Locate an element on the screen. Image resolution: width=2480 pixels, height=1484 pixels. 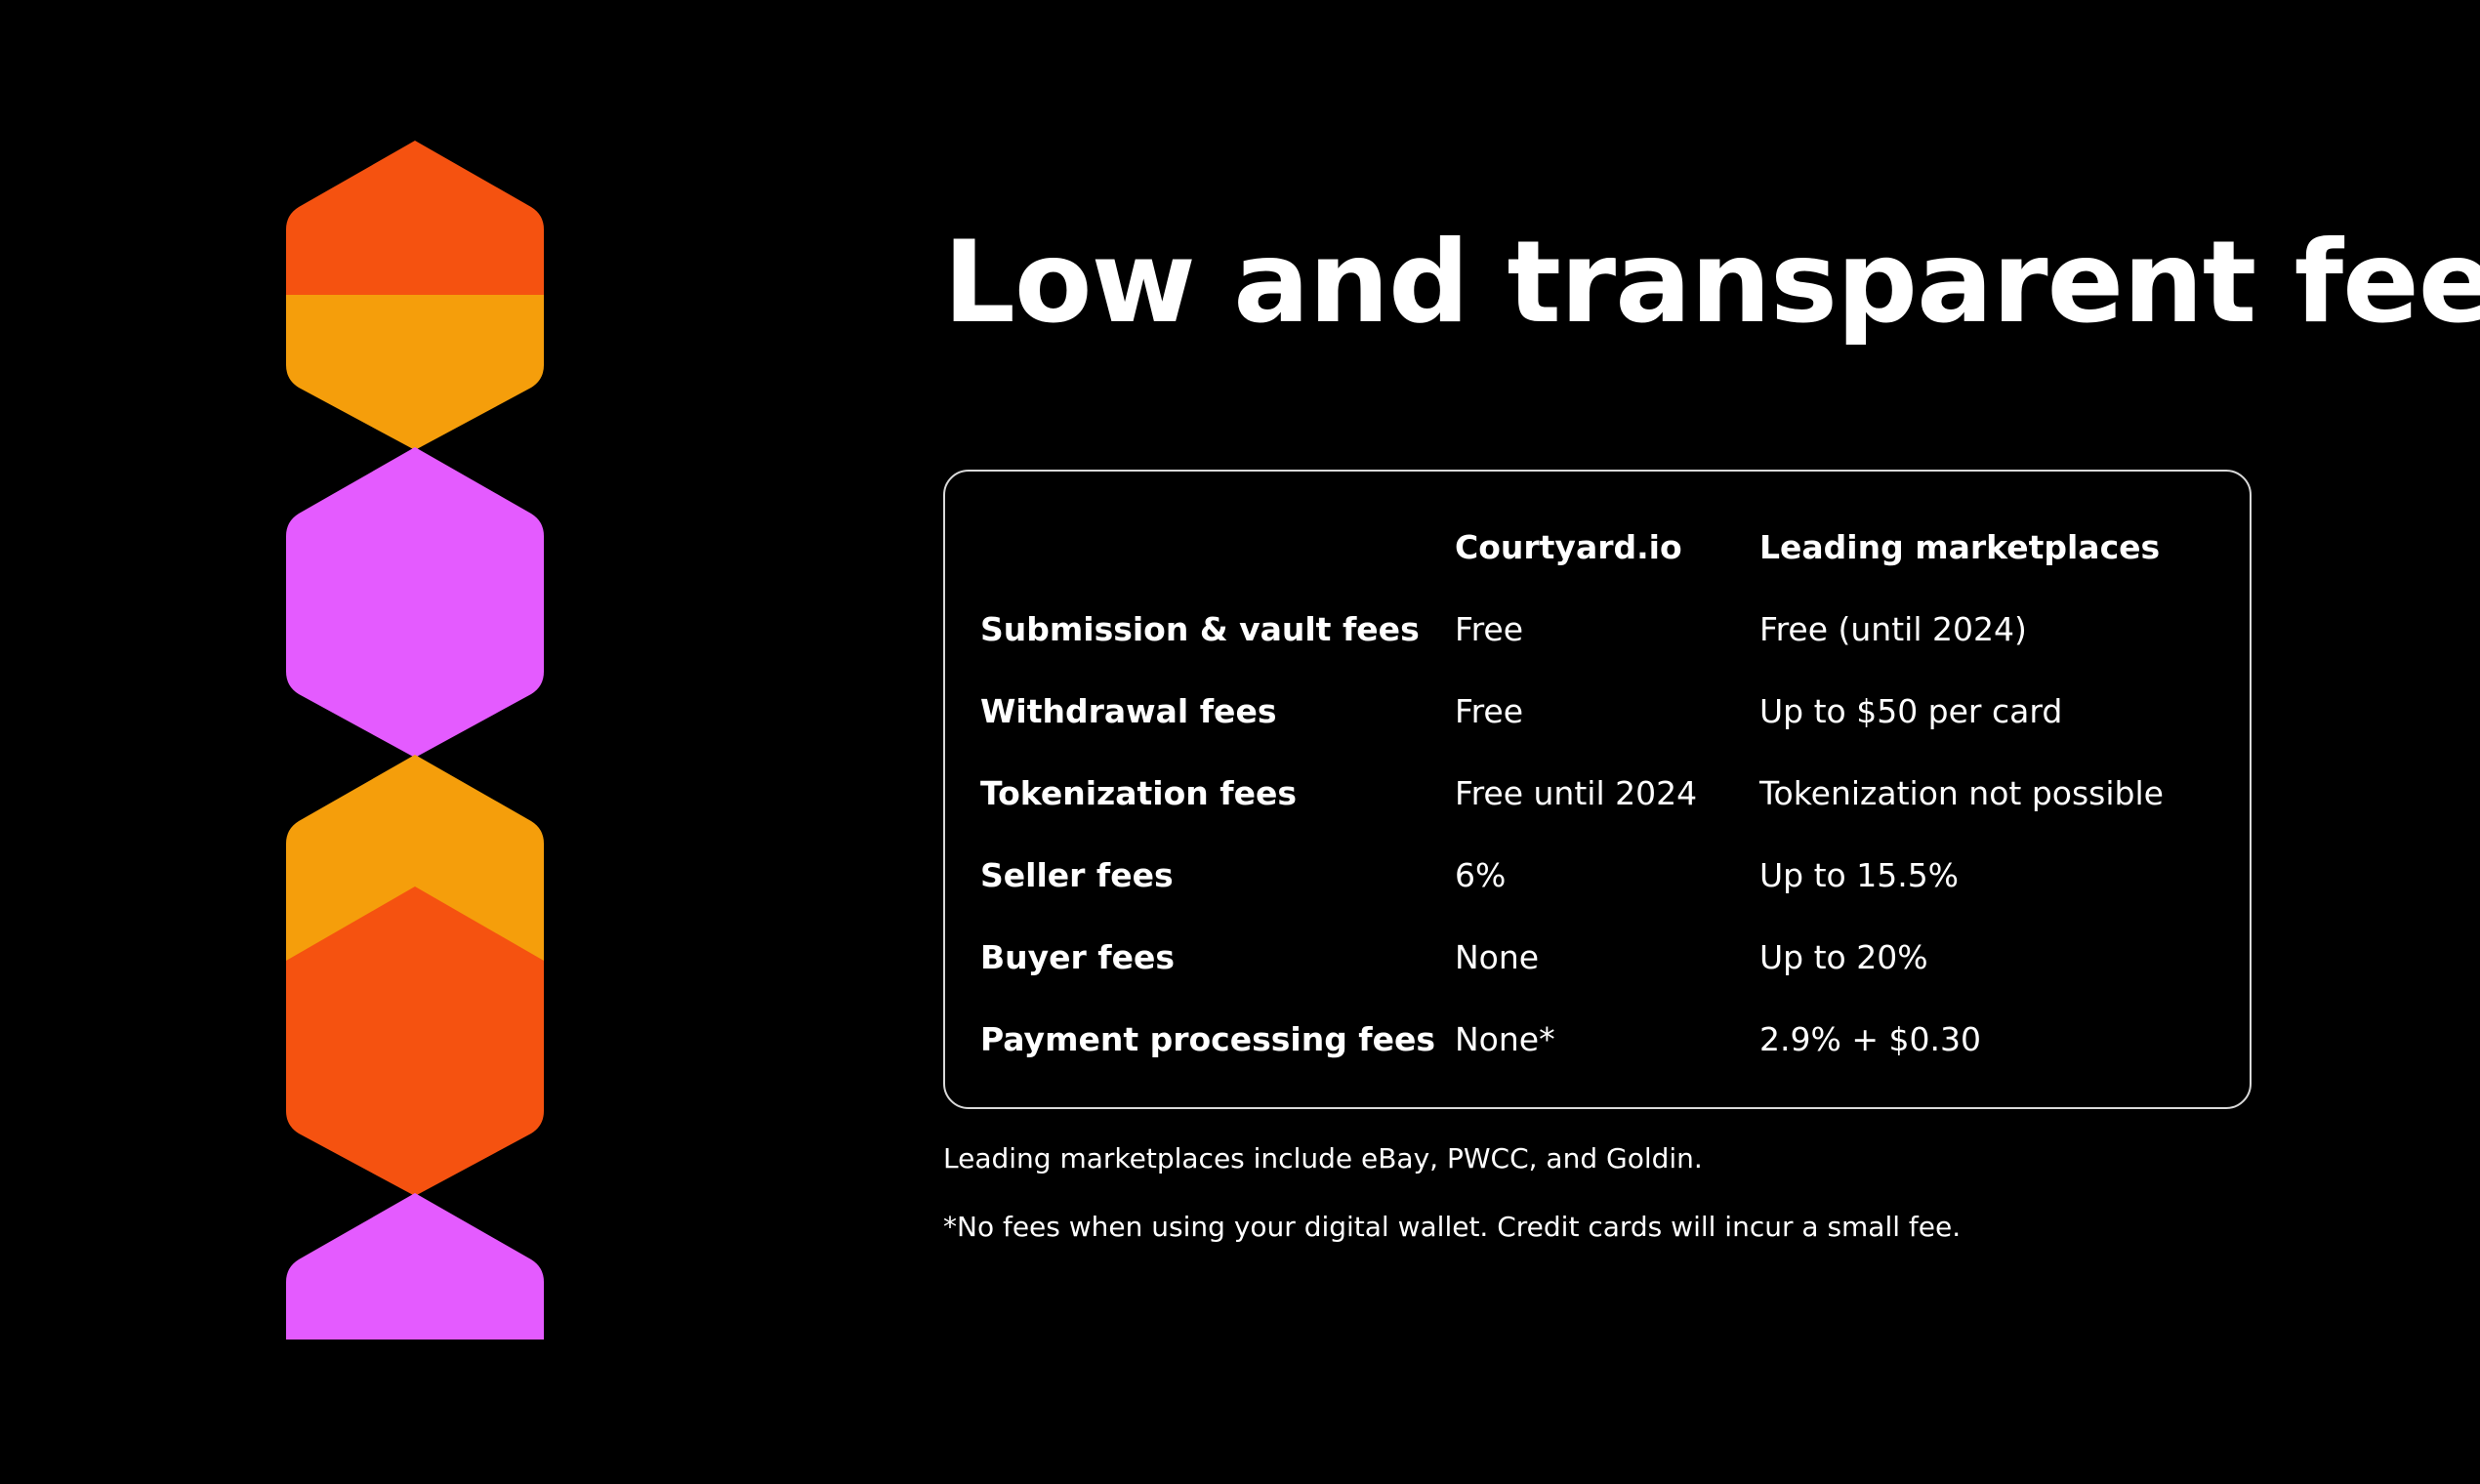
courtyard-value: None is located at coordinates (1497, 957).